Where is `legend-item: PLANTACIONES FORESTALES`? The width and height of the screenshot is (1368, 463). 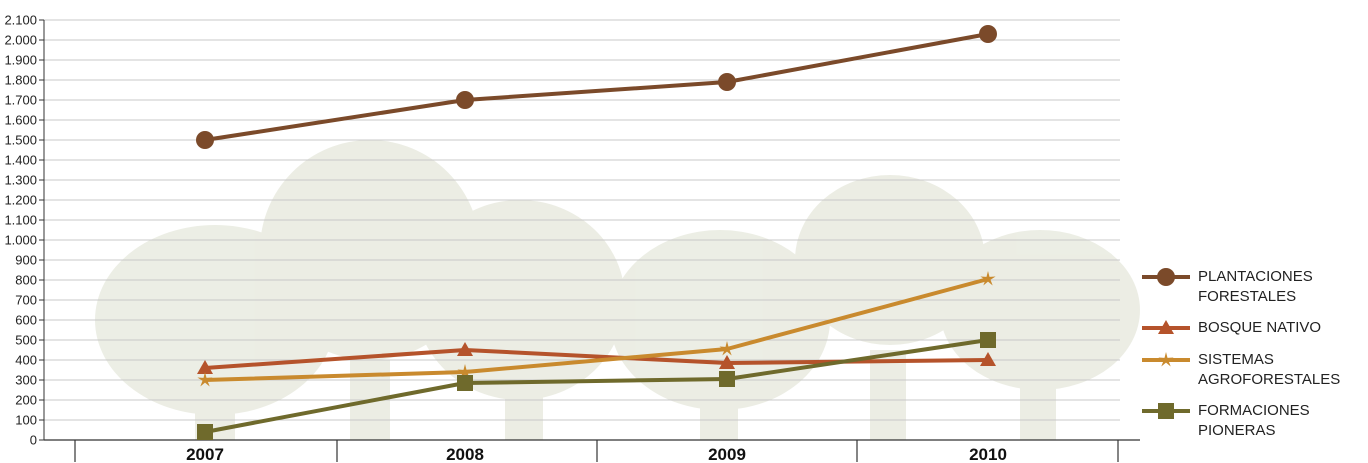 legend-item: PLANTACIONES FORESTALES is located at coordinates (1253, 286).